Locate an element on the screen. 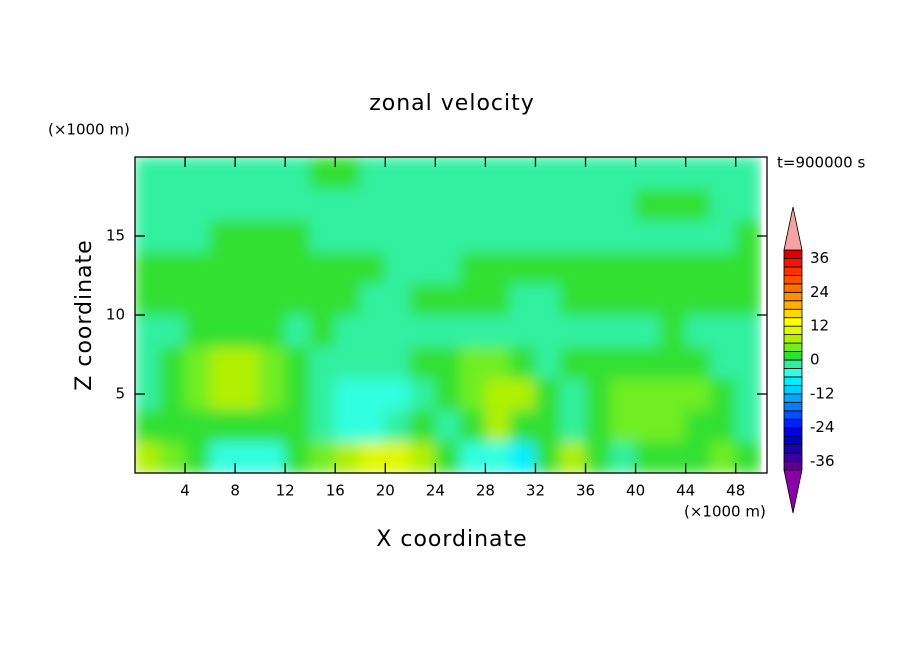  x-tick-label: 12 is located at coordinates (285, 491).